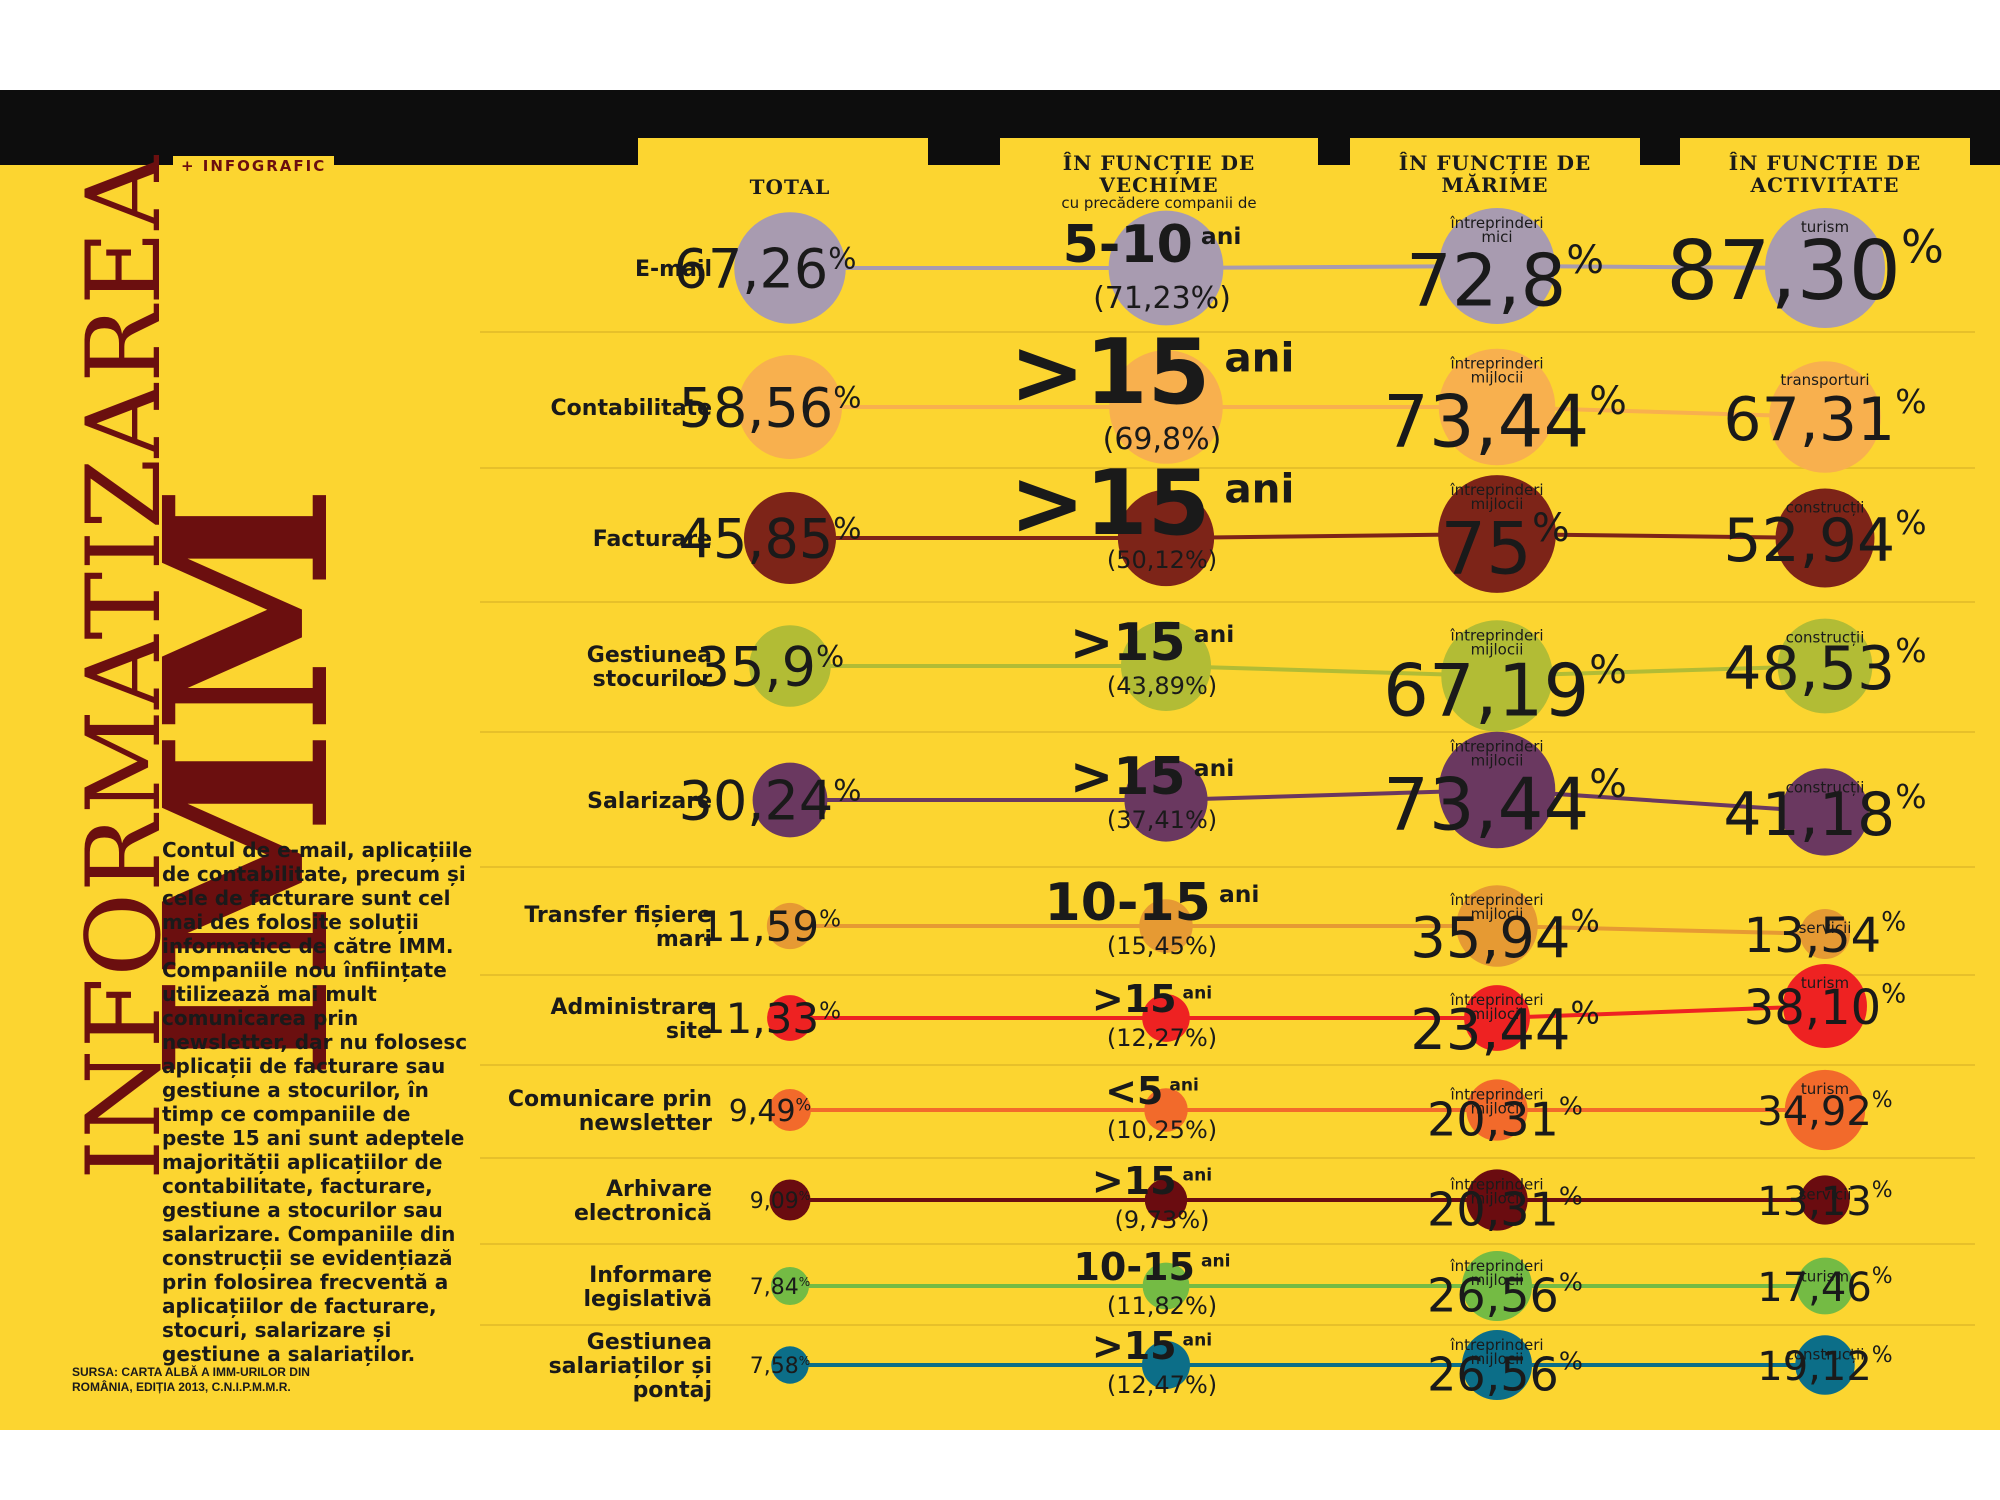 Image resolution: width=2000 pixels, height=1500 pixels. I want to click on activity-label: transporturi, so click(1824, 380).